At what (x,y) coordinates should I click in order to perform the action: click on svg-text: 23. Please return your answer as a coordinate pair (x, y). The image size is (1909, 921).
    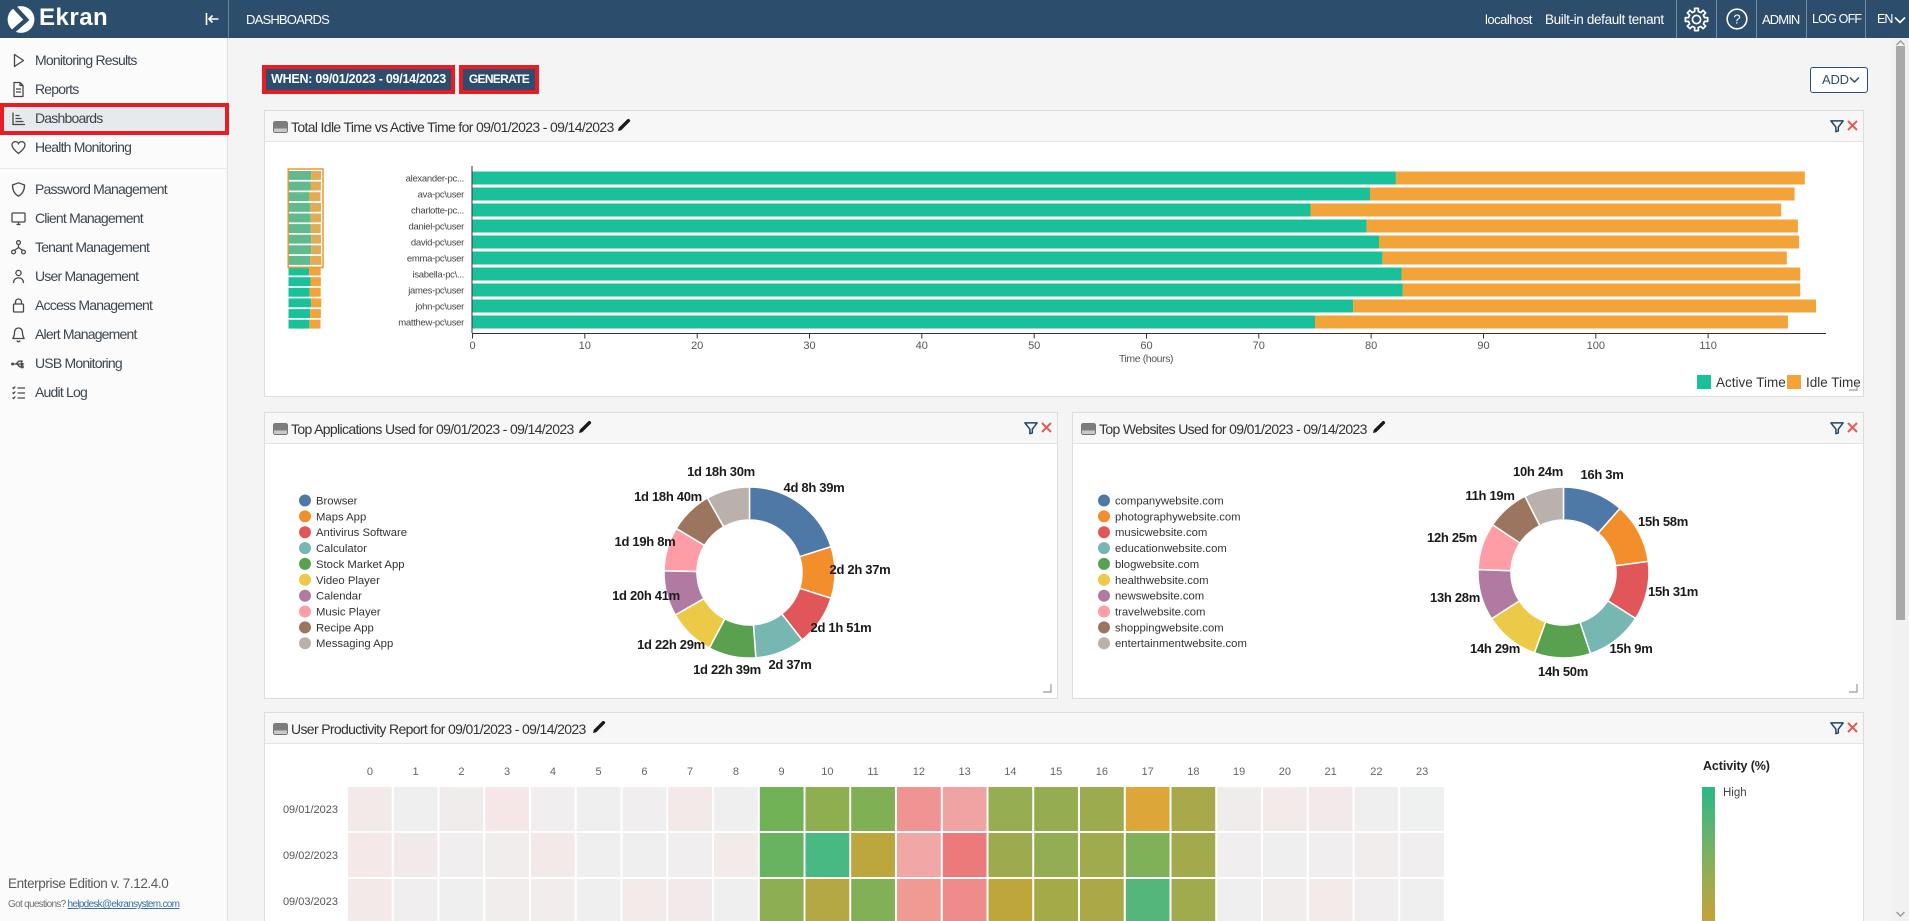
    Looking at the image, I should click on (1422, 772).